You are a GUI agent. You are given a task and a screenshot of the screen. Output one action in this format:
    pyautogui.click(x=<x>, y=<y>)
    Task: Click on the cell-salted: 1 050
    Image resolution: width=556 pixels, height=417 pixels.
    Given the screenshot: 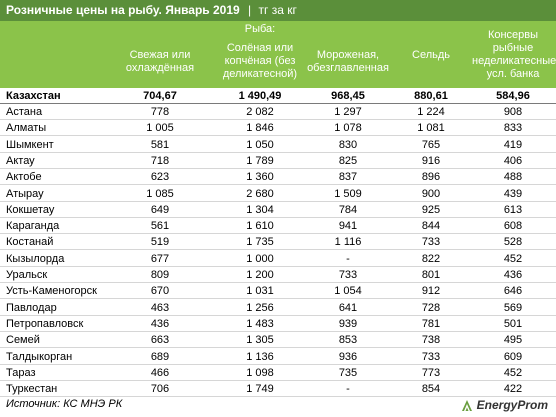 What is the action you would take?
    pyautogui.click(x=260, y=144)
    